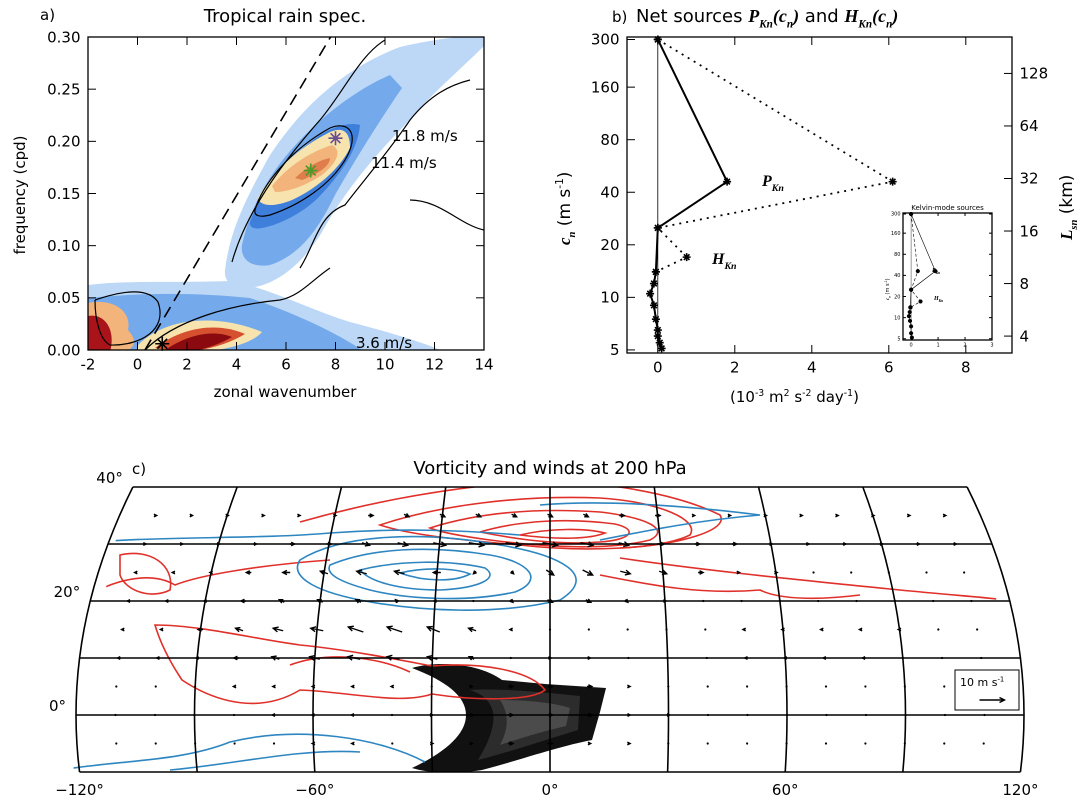  What do you see at coordinates (605, 40) in the screenshot?
I see `y-tick-label: 300` at bounding box center [605, 40].